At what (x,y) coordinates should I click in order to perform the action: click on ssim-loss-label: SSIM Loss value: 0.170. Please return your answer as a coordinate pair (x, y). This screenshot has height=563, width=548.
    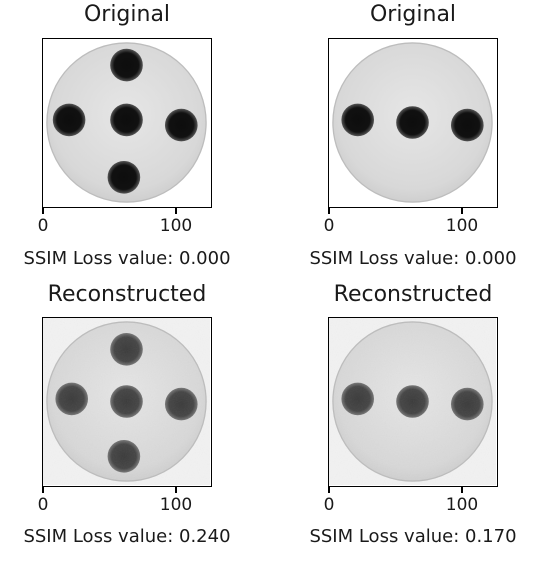
    Looking at the image, I should click on (413, 536).